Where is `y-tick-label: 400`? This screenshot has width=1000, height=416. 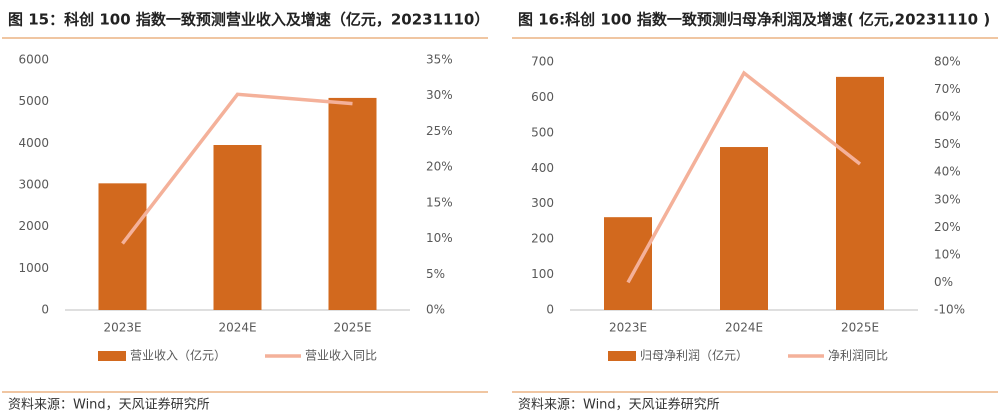
y-tick-label: 400 is located at coordinates (542, 168).